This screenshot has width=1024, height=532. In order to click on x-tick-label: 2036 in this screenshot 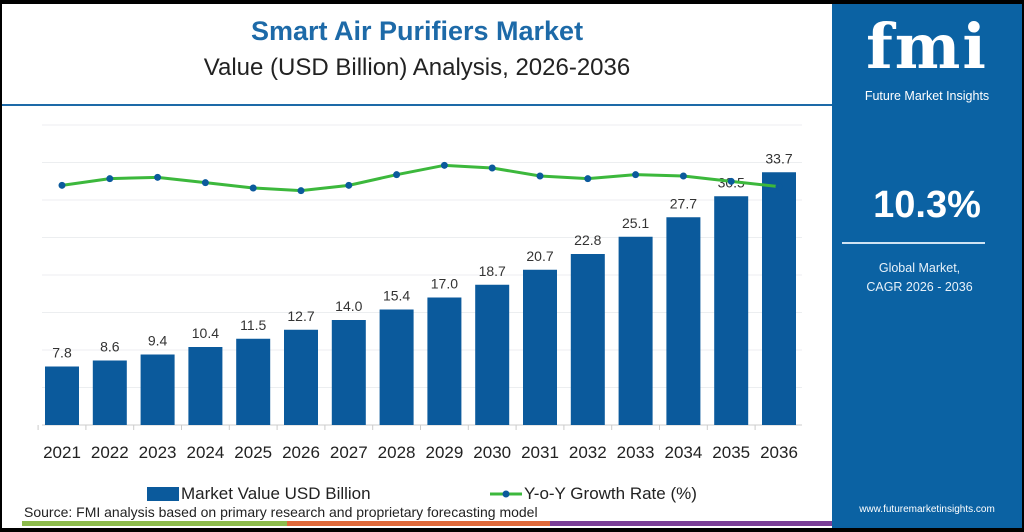, I will do `click(779, 452)`.